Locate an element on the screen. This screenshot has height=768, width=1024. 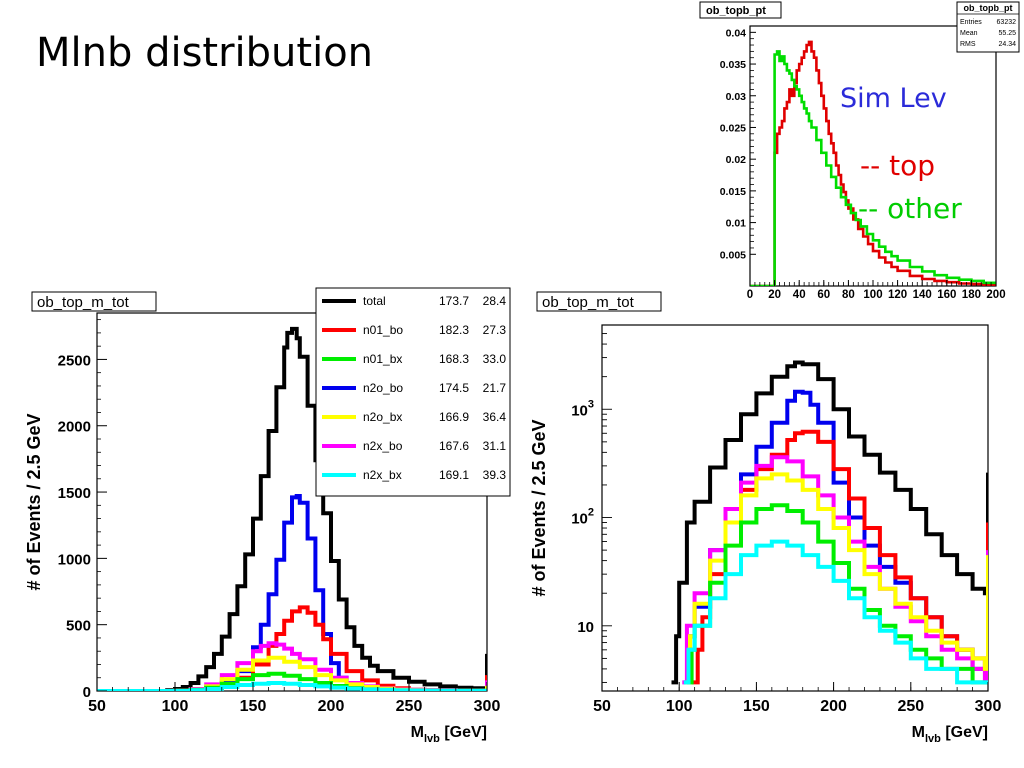
y-tick-label: 500 is located at coordinates (78, 626).